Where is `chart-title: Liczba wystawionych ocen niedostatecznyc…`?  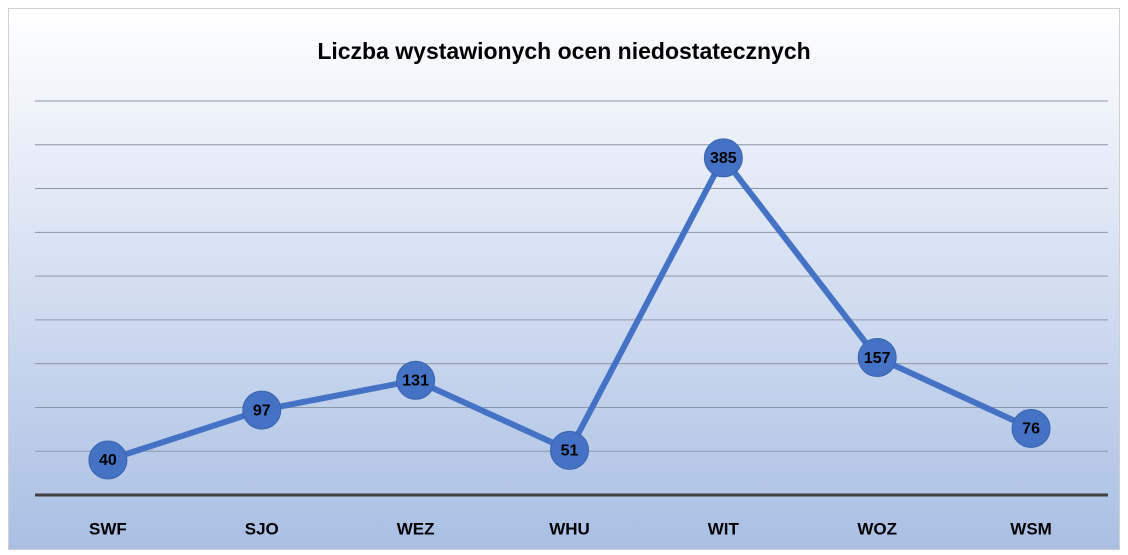
chart-title: Liczba wystawionych ocen niedostatecznyc… is located at coordinates (563, 51).